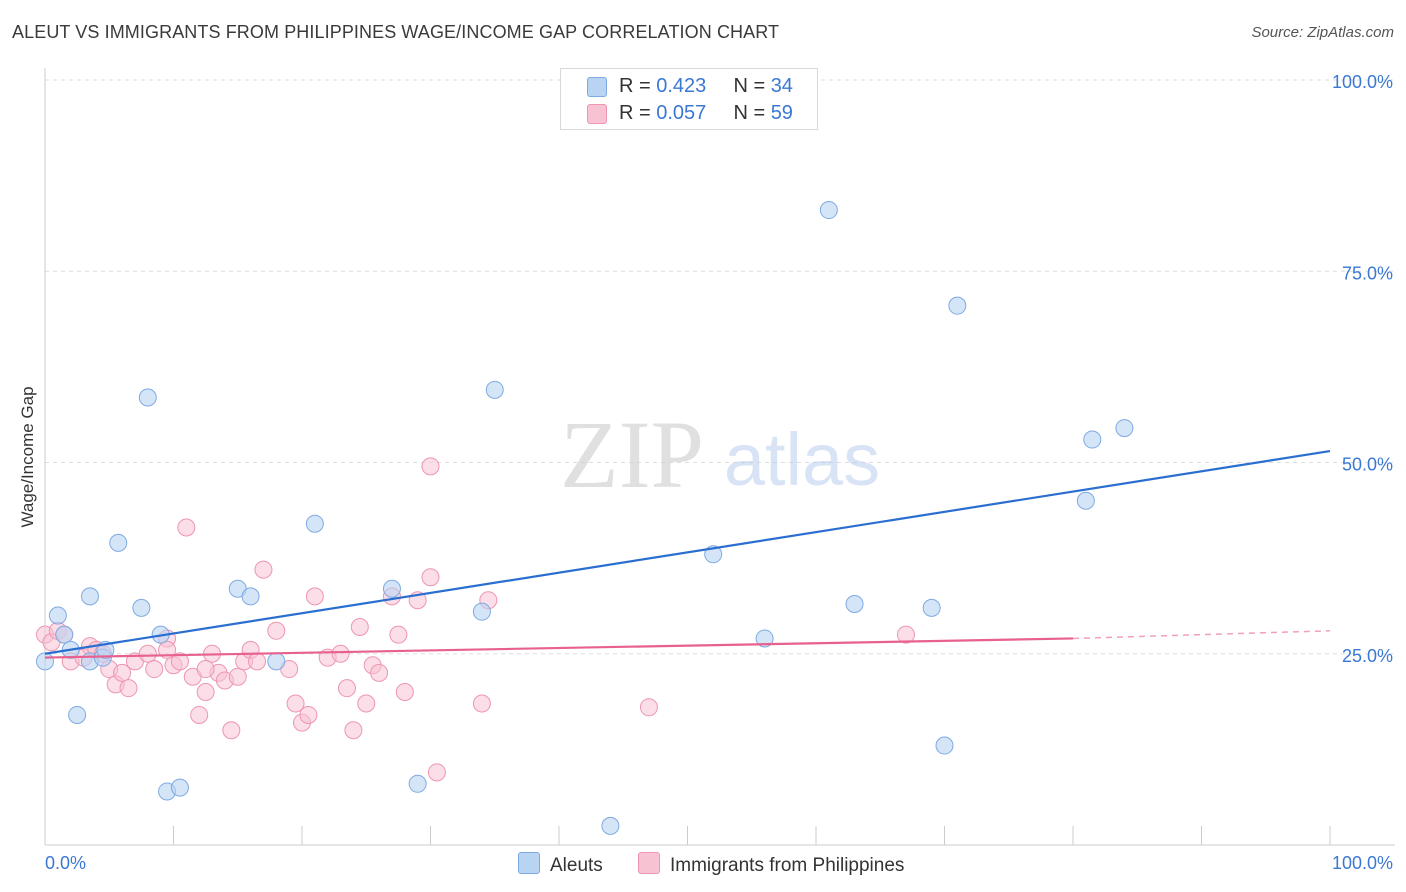 This screenshot has height=892, width=1406. Describe the element at coordinates (1362, 863) in the screenshot. I see `x-tick-label: 100.0%` at that location.